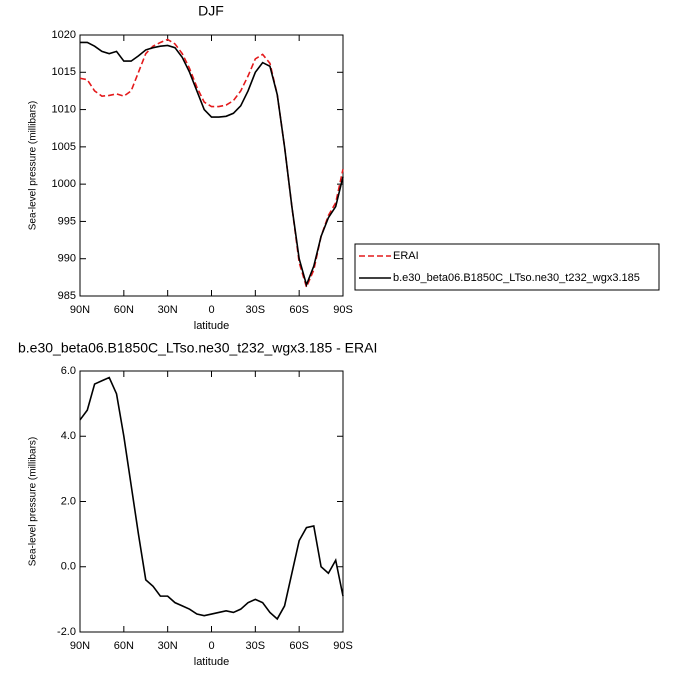 Image resolution: width=682 pixels, height=687 pixels. Describe the element at coordinates (64, 109) in the screenshot. I see `y-tick-label: 1010` at that location.